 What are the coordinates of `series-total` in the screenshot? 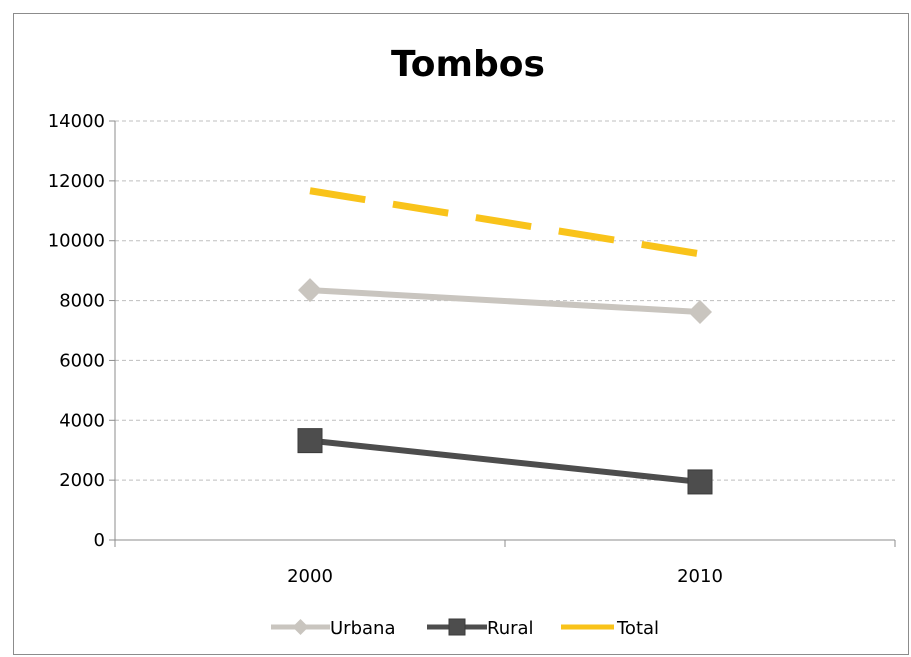 It's located at (505, 222).